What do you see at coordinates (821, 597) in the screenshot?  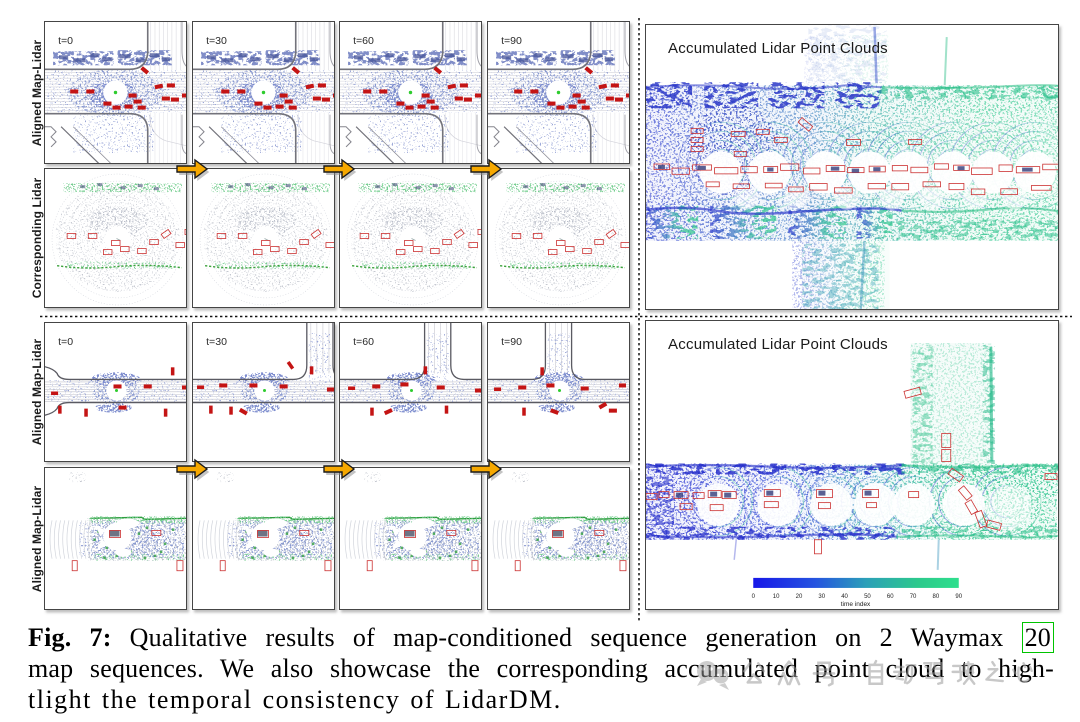 I see `svg-text: 30` at bounding box center [821, 597].